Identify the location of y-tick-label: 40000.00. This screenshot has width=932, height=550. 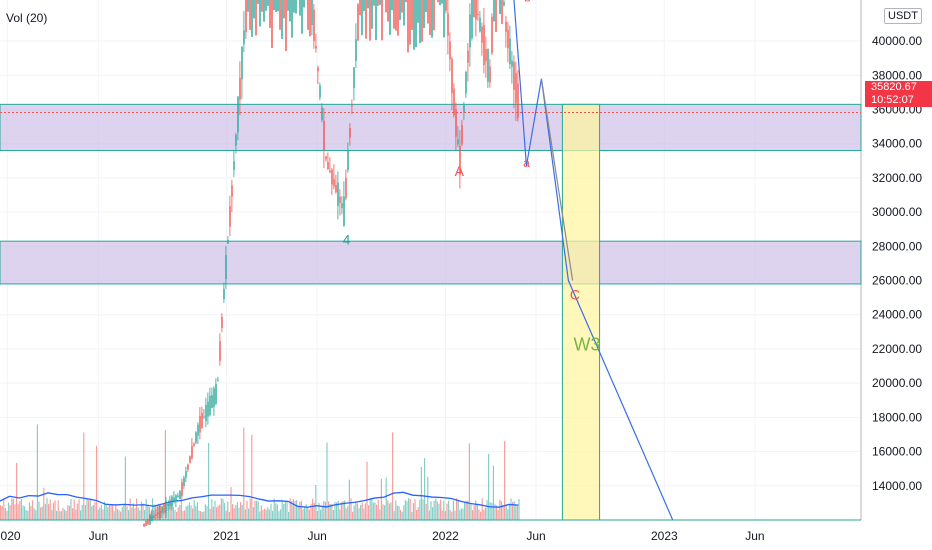
(897, 41).